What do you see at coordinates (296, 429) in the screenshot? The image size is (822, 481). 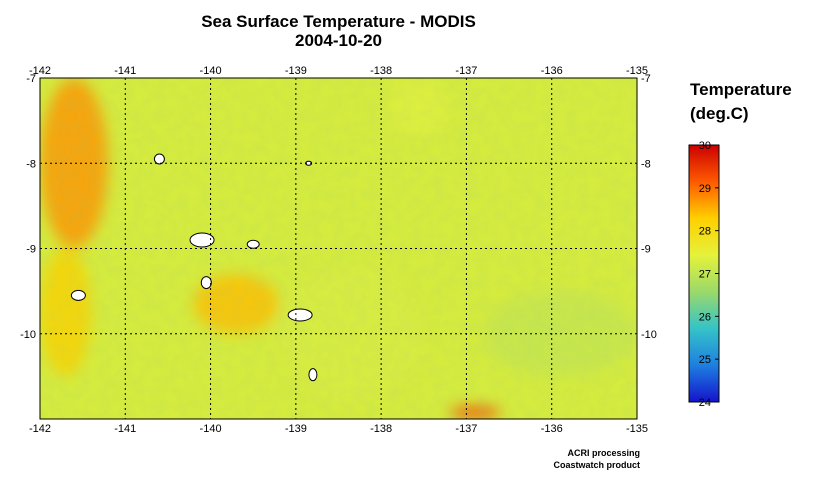 I see `x-tick-label-bottom-3: -139` at bounding box center [296, 429].